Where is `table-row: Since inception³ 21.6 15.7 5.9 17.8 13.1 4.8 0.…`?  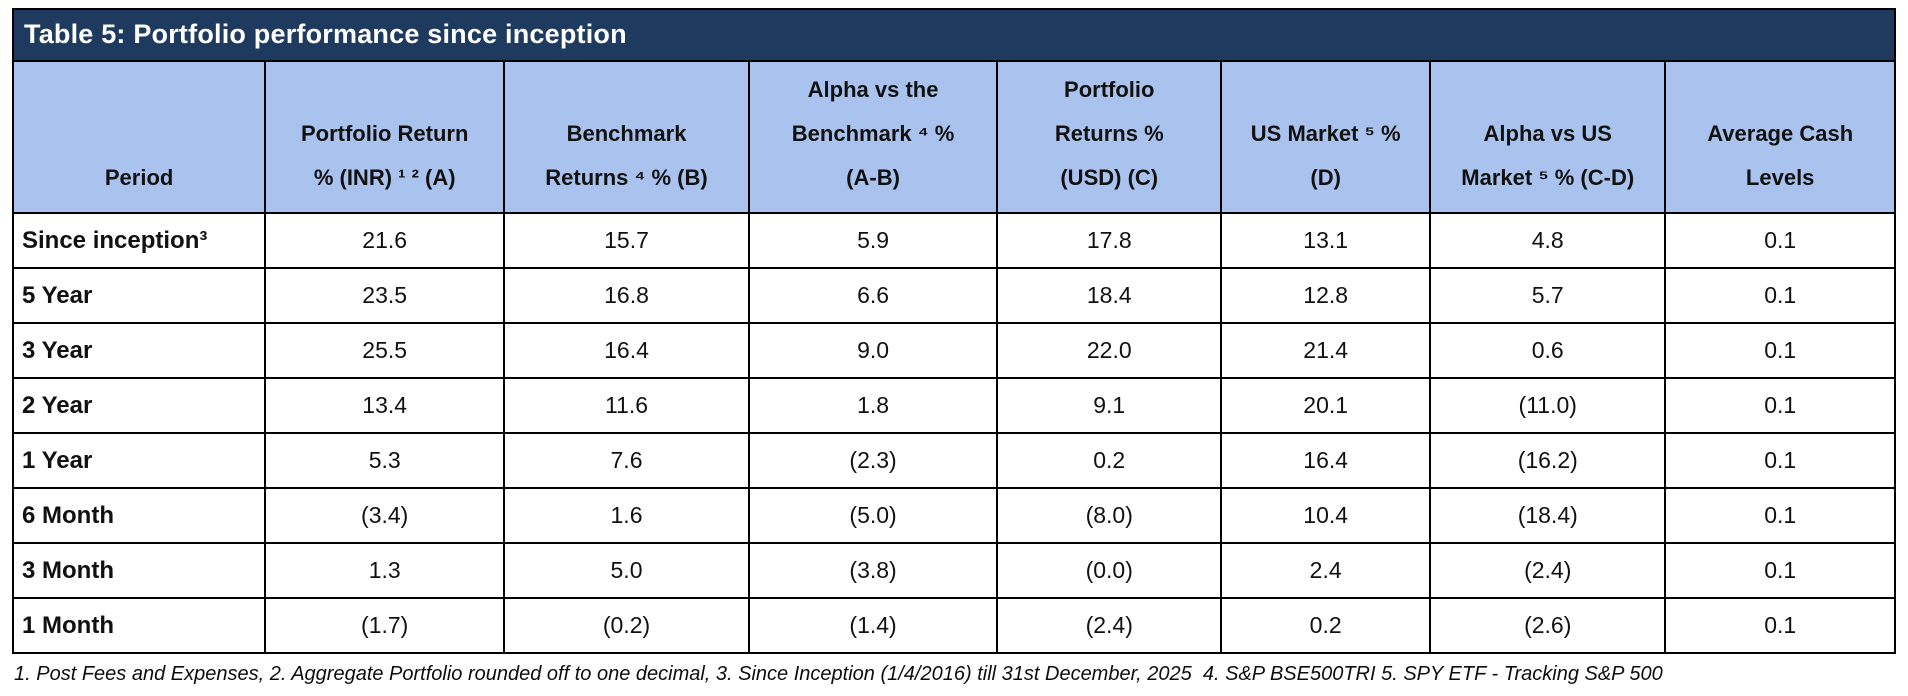 table-row: Since inception³ 21.6 15.7 5.9 17.8 13.1 4.8 0.… is located at coordinates (953, 240).